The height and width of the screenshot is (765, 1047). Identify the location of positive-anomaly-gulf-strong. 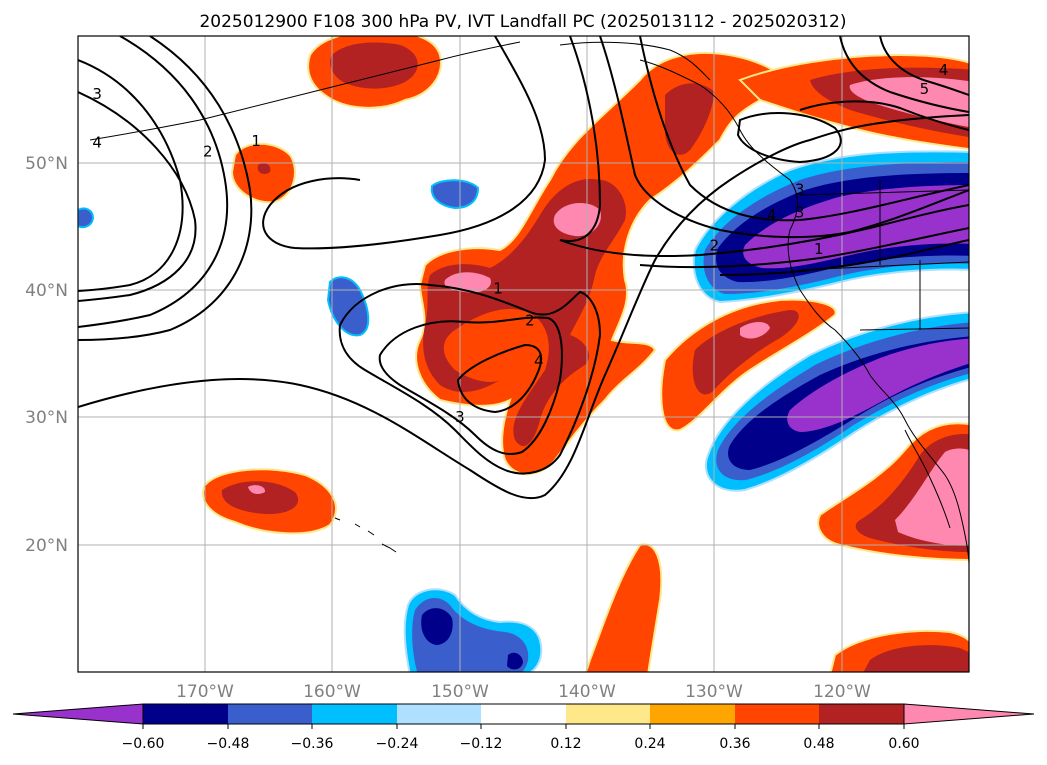
(690, 119).